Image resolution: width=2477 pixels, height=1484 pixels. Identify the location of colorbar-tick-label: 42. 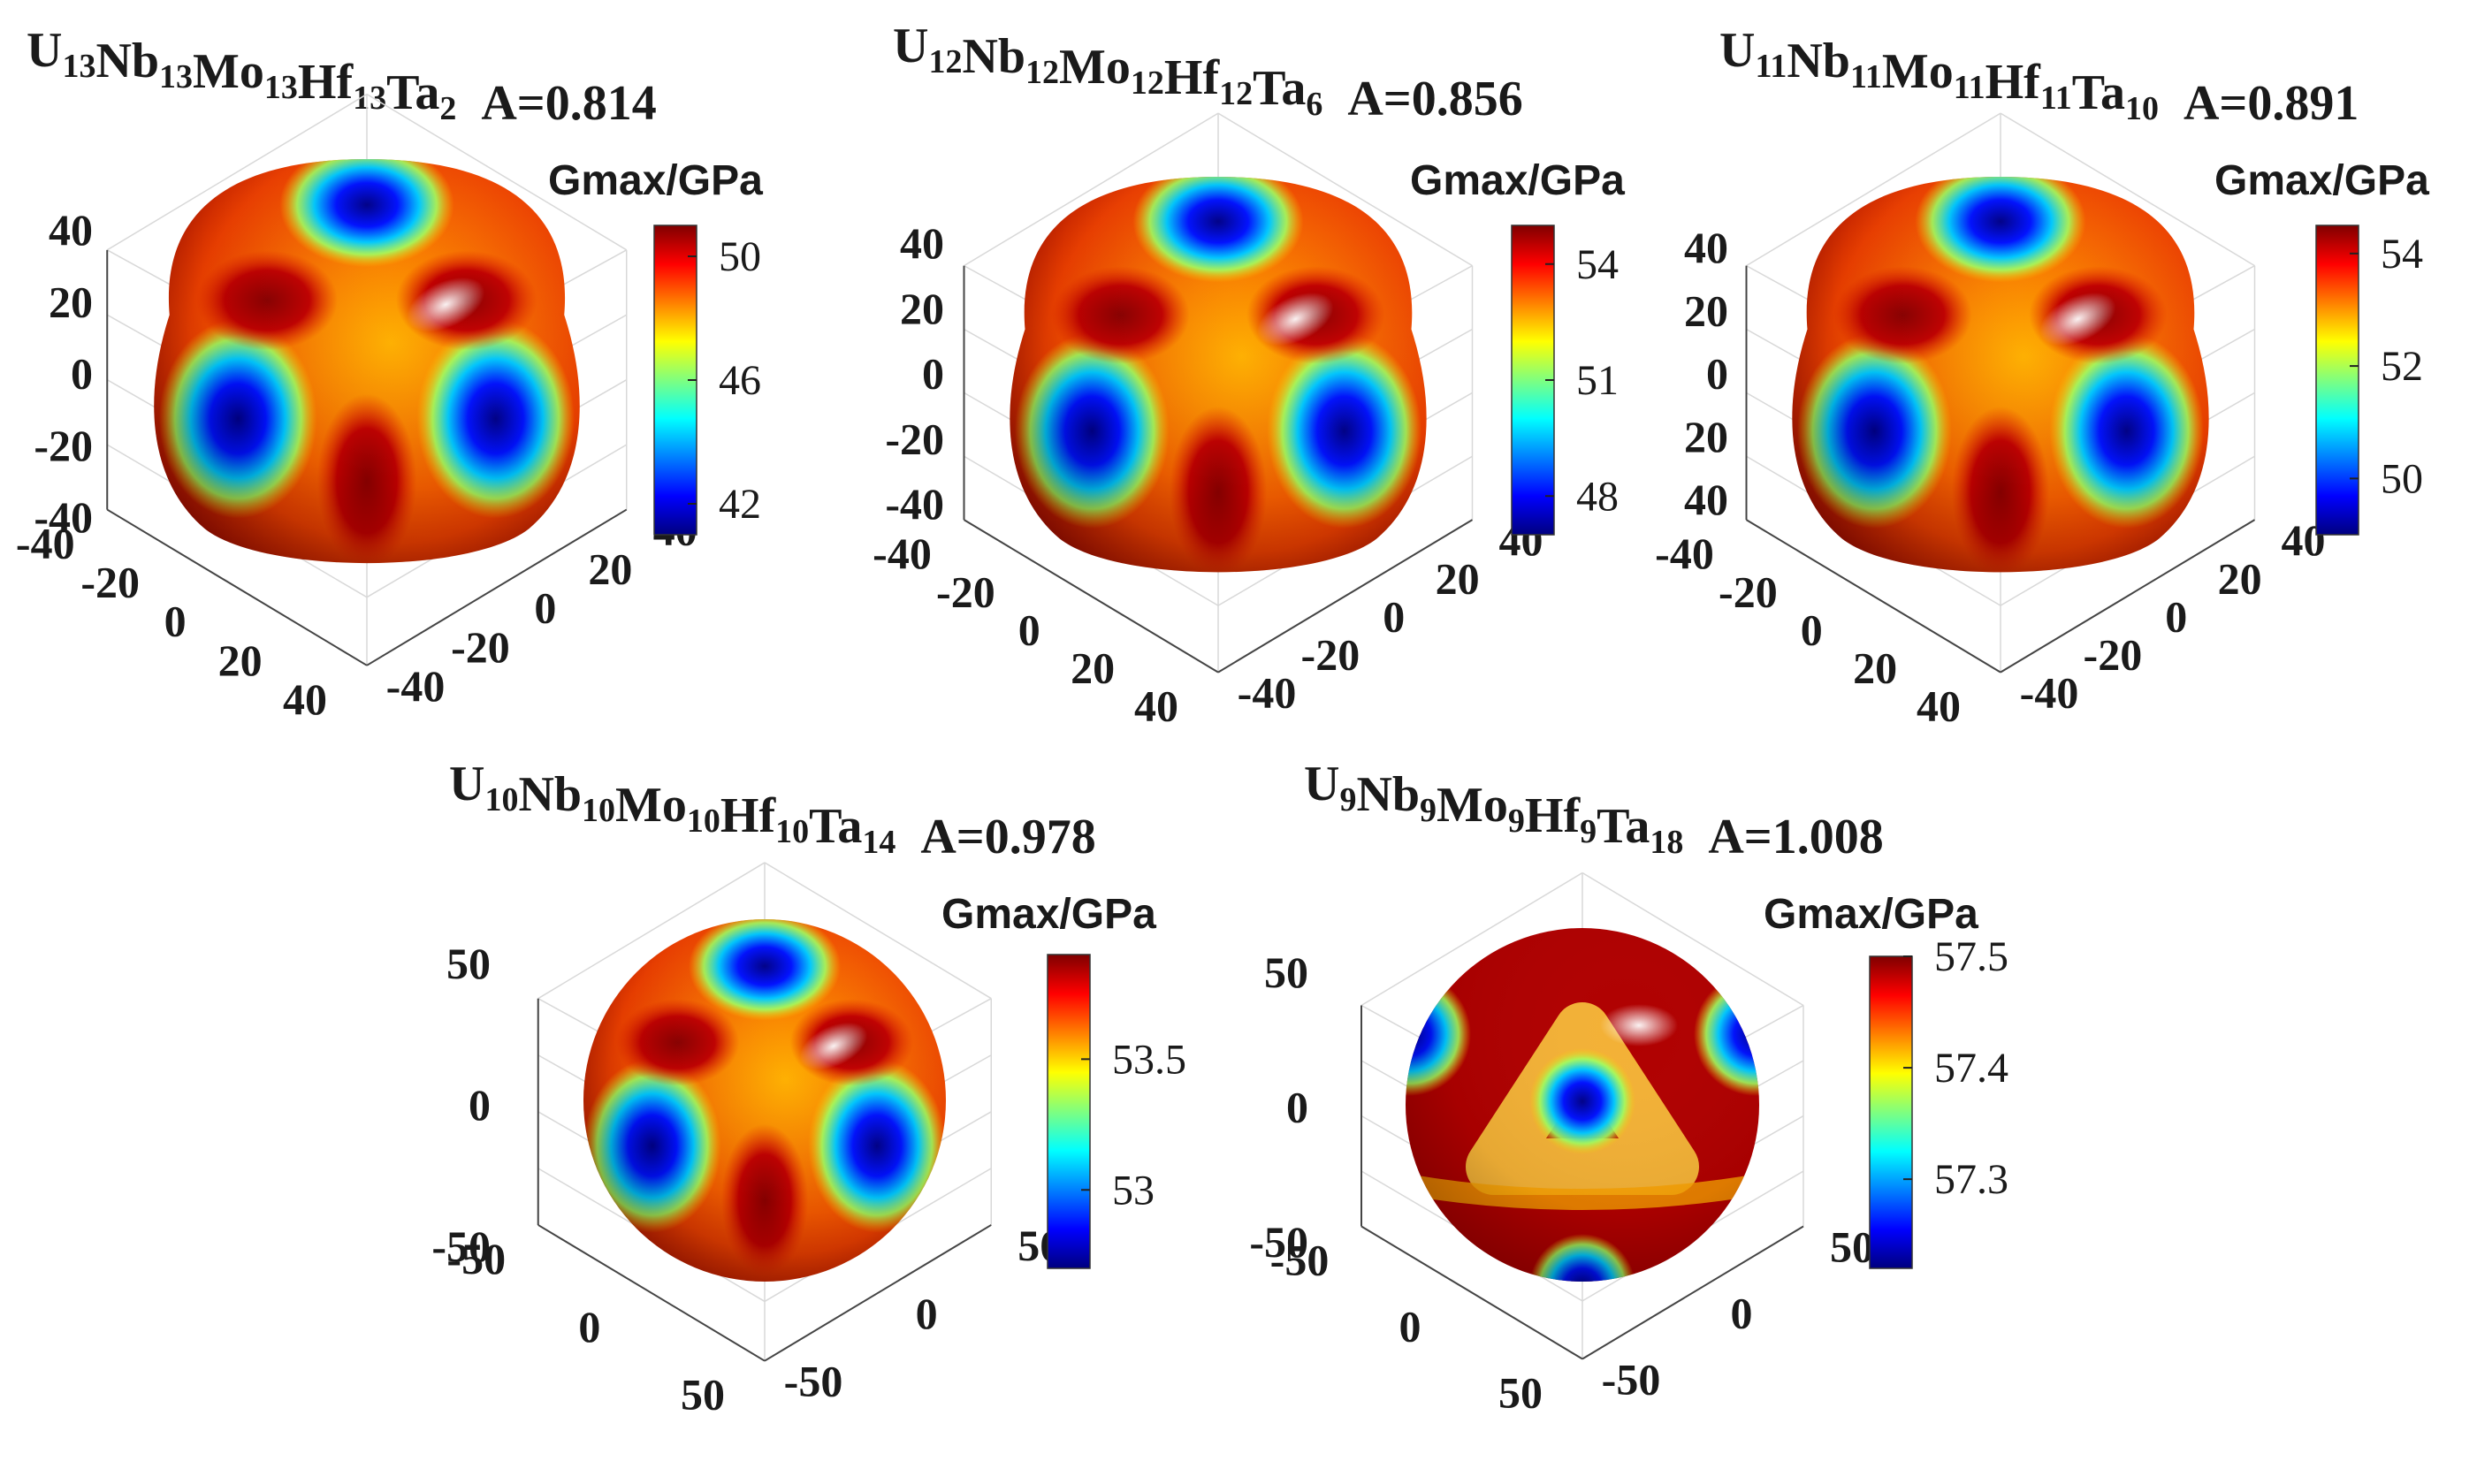
(740, 504).